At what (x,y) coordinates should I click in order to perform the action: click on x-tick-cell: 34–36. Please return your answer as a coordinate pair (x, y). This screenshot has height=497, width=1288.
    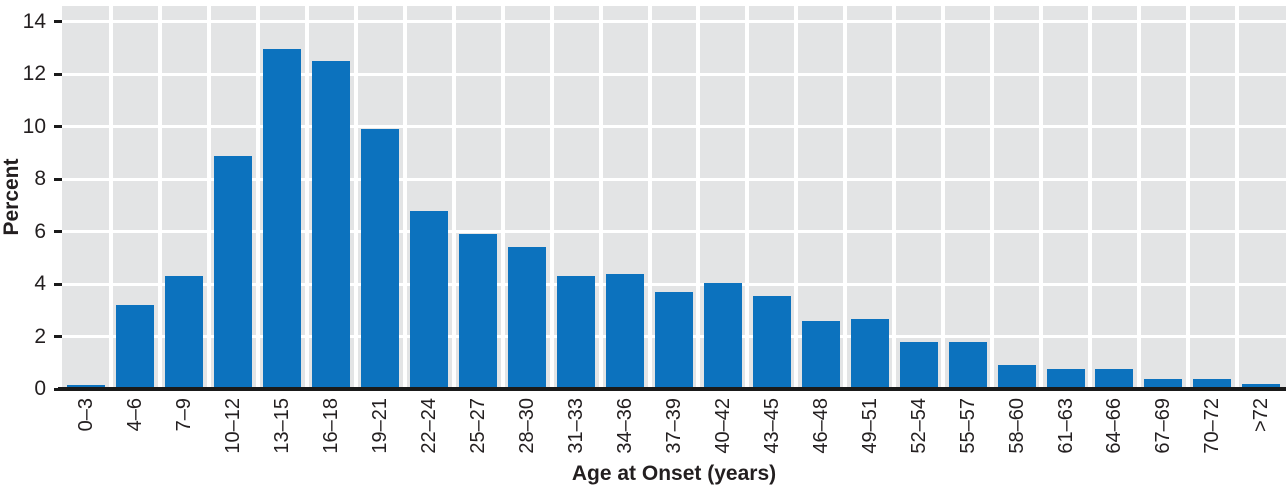
    Looking at the image, I should click on (624, 429).